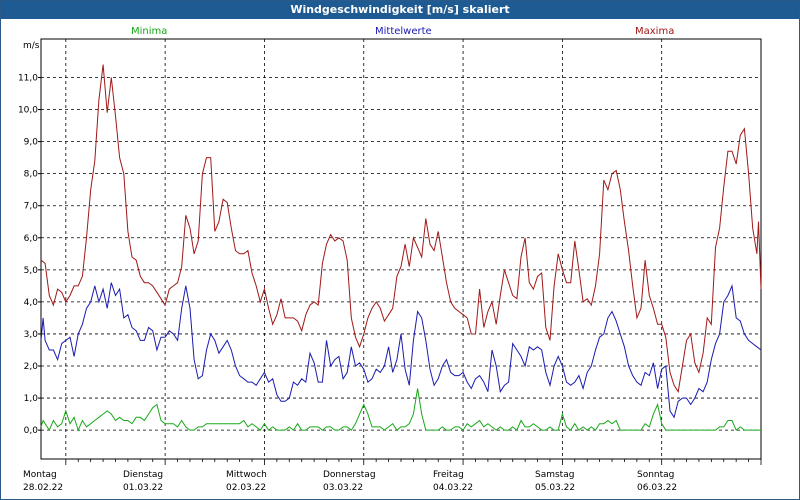  What do you see at coordinates (349, 475) in the screenshot?
I see `day-name: Donnerstag` at bounding box center [349, 475].